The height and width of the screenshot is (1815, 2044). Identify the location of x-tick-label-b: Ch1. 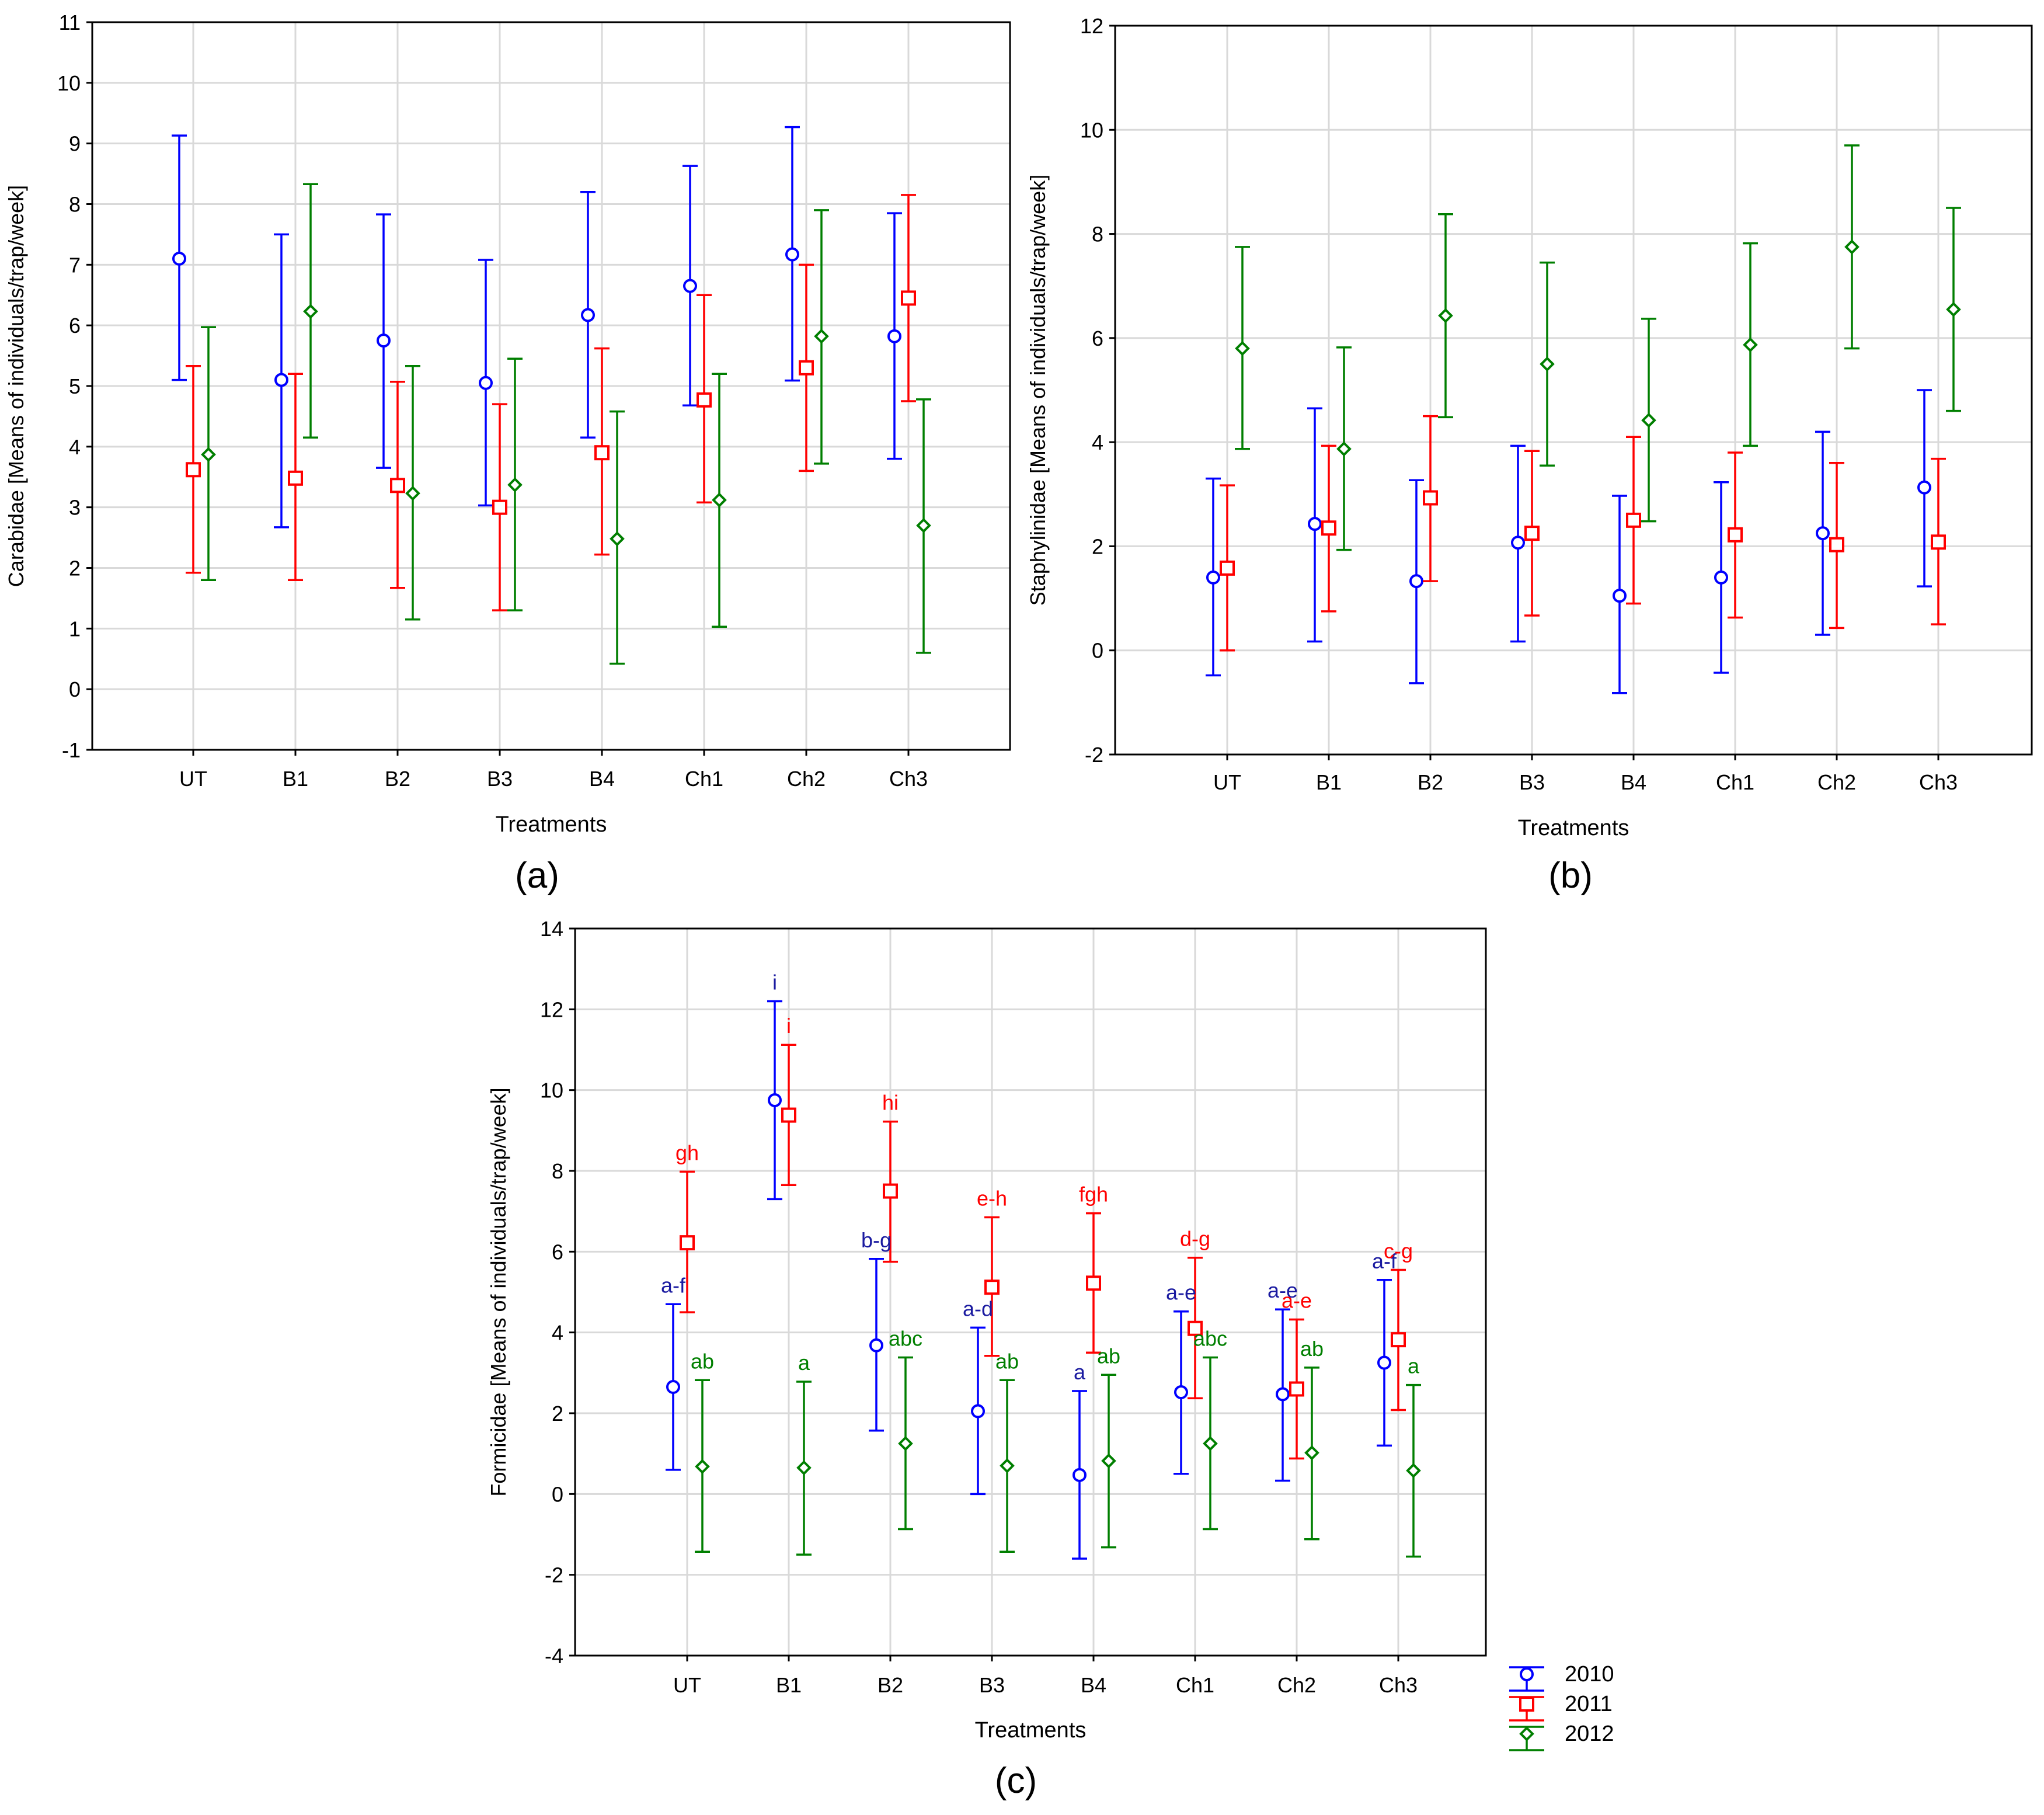
(1735, 782).